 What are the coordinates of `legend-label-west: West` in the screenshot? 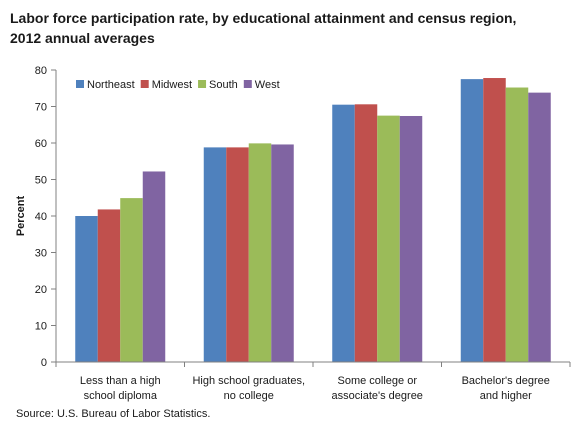 It's located at (267, 85).